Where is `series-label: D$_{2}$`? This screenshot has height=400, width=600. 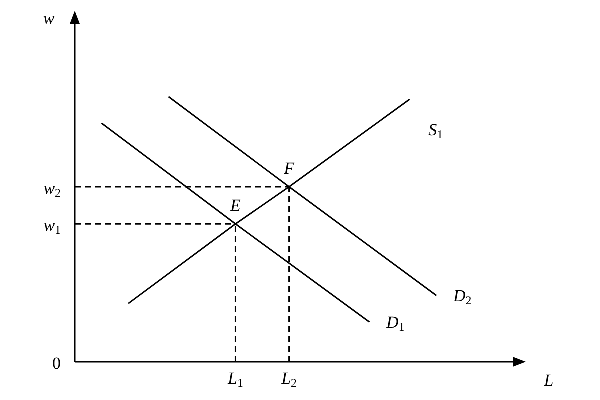
series-label: D$_{2}$ is located at coordinates (462, 297).